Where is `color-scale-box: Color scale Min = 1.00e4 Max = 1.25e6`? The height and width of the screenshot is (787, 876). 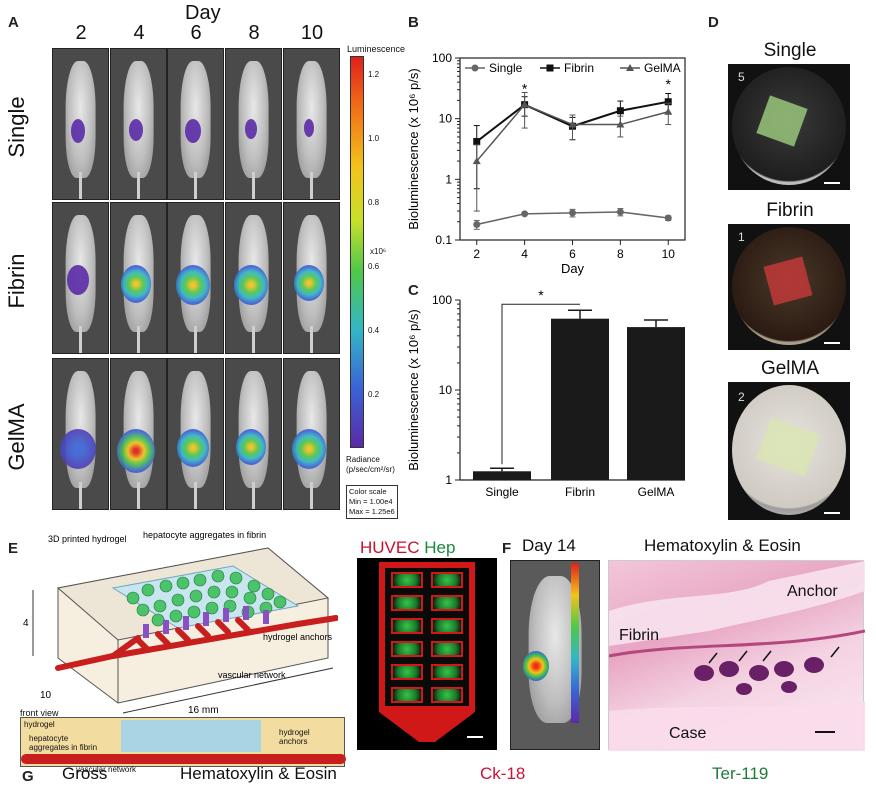
color-scale-box: Color scale Min = 1.00e4 Max = 1.25e6 is located at coordinates (372, 502).